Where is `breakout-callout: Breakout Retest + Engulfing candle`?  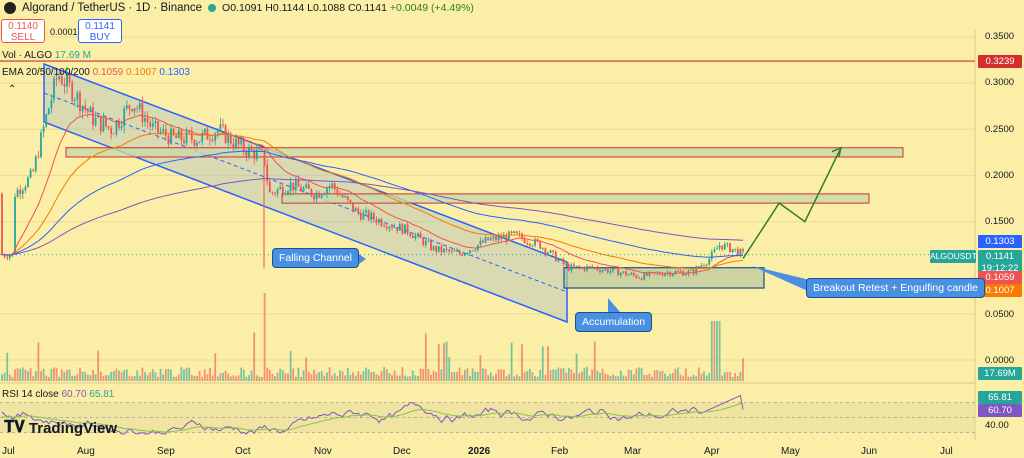
breakout-callout: Breakout Retest + Engulfing candle is located at coordinates (895, 288).